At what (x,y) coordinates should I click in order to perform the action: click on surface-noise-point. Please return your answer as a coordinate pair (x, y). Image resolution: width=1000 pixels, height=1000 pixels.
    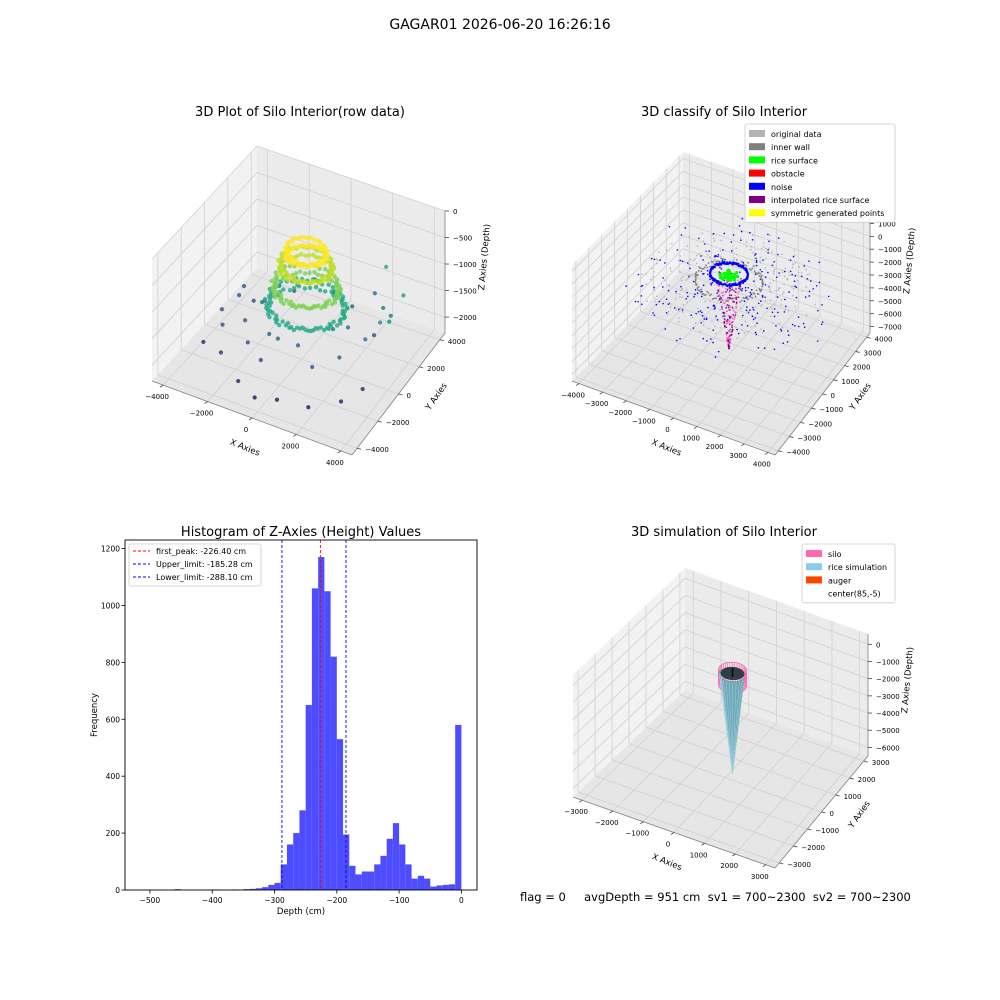
    Looking at the image, I should click on (740, 284).